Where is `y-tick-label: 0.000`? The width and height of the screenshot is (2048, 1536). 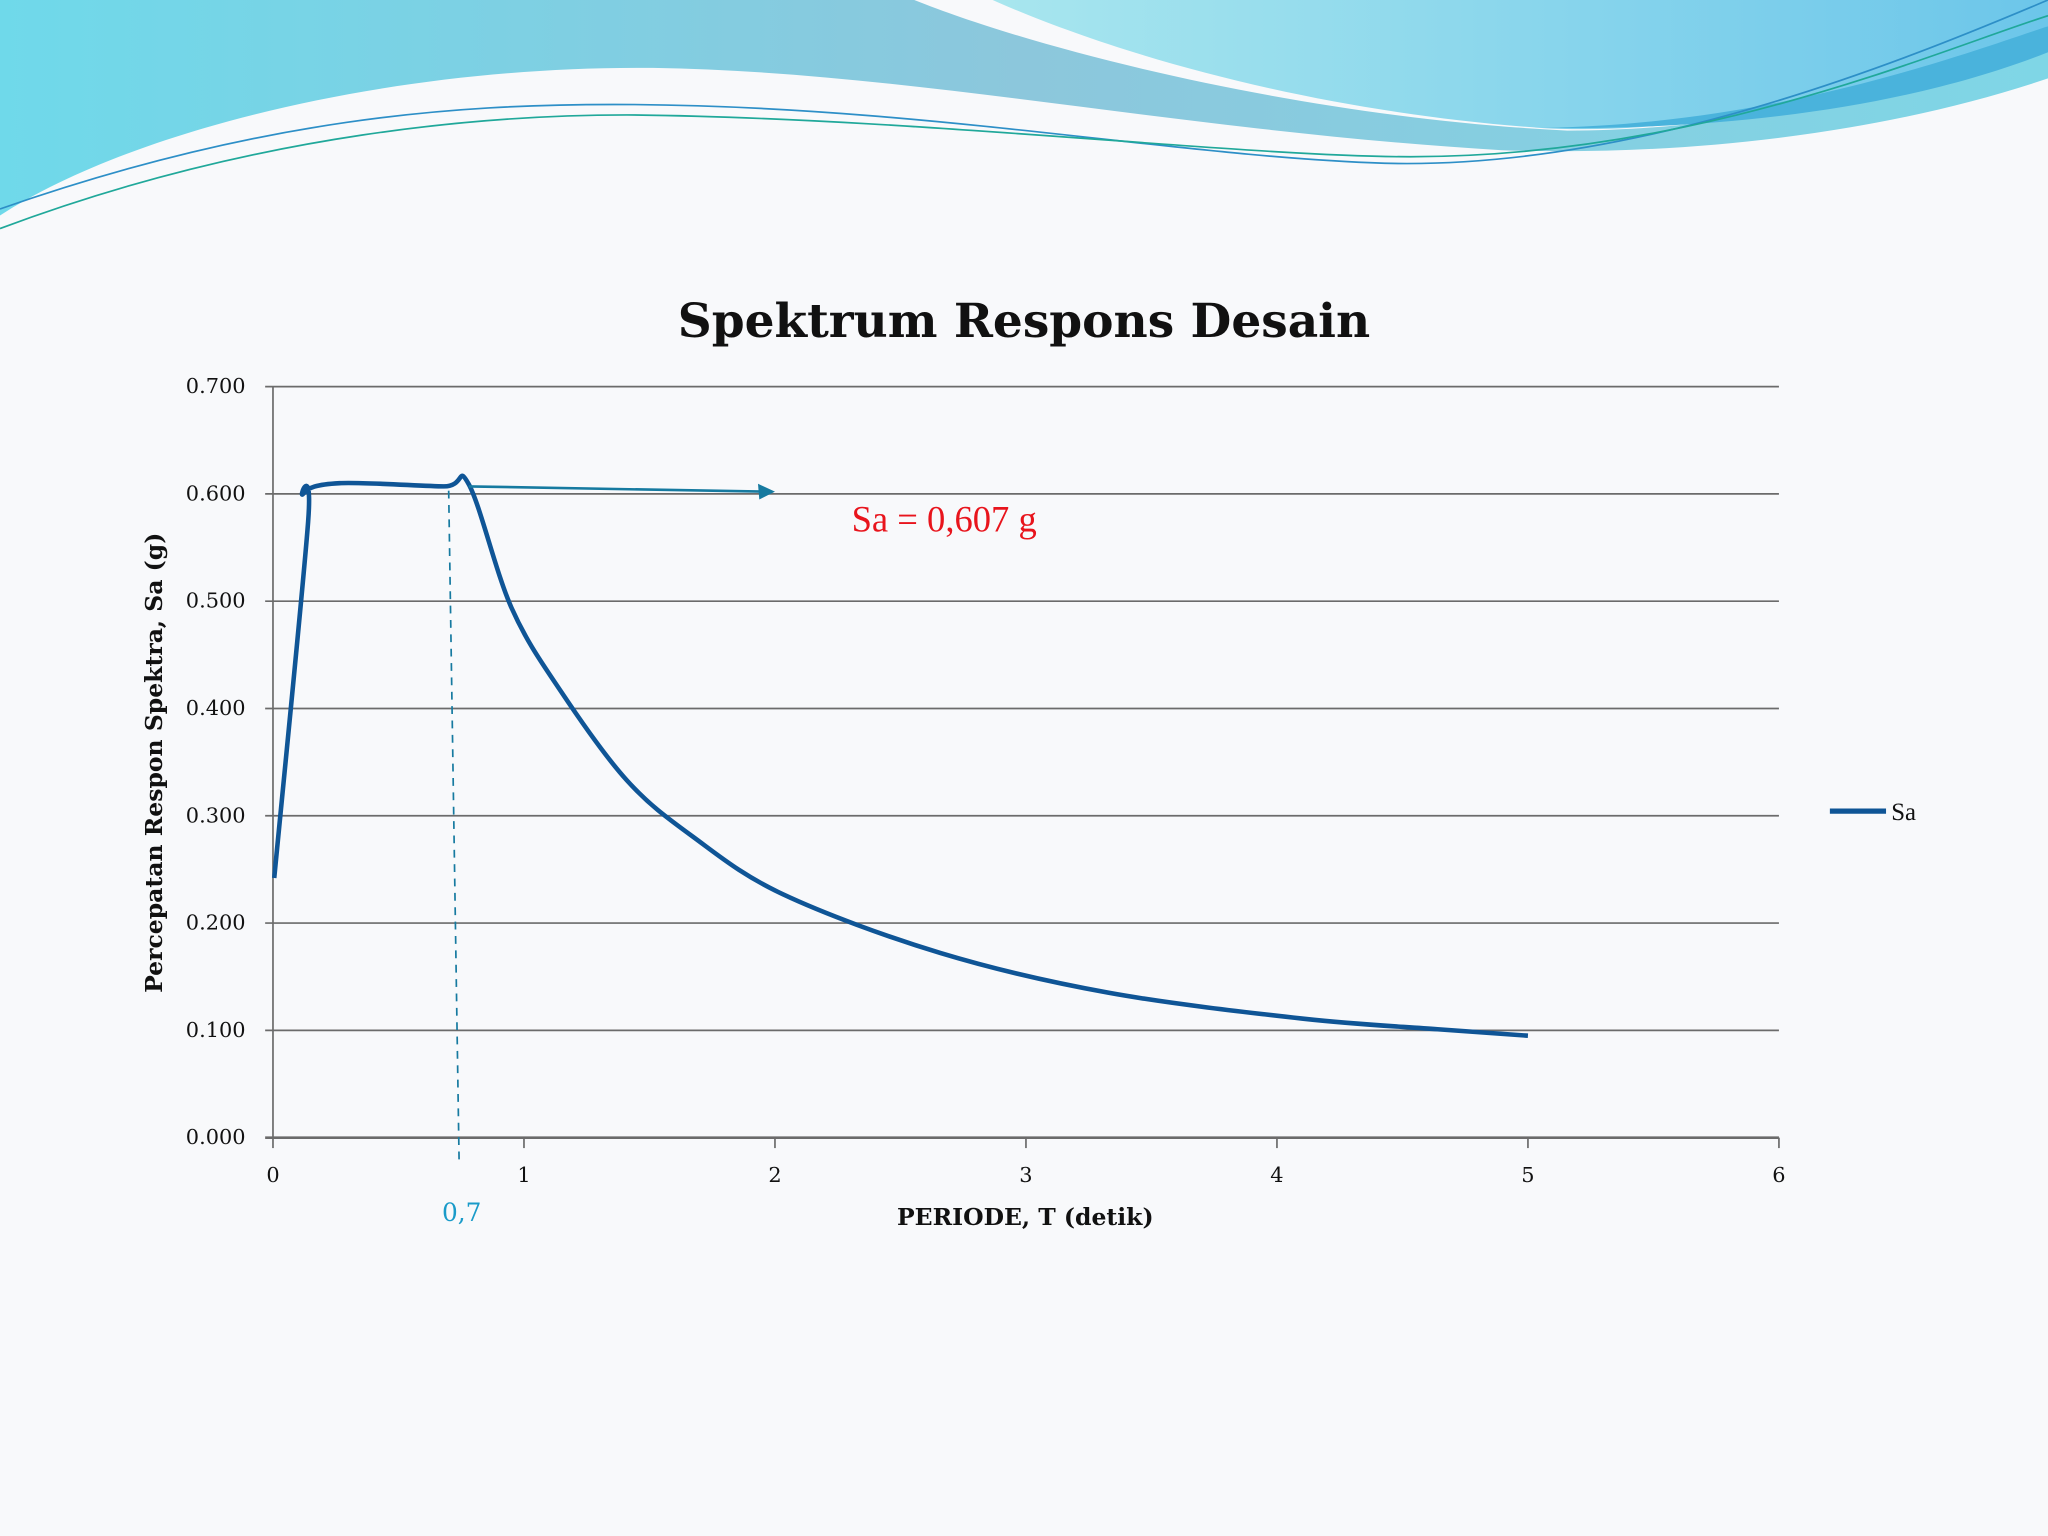 y-tick-label: 0.000 is located at coordinates (216, 1137).